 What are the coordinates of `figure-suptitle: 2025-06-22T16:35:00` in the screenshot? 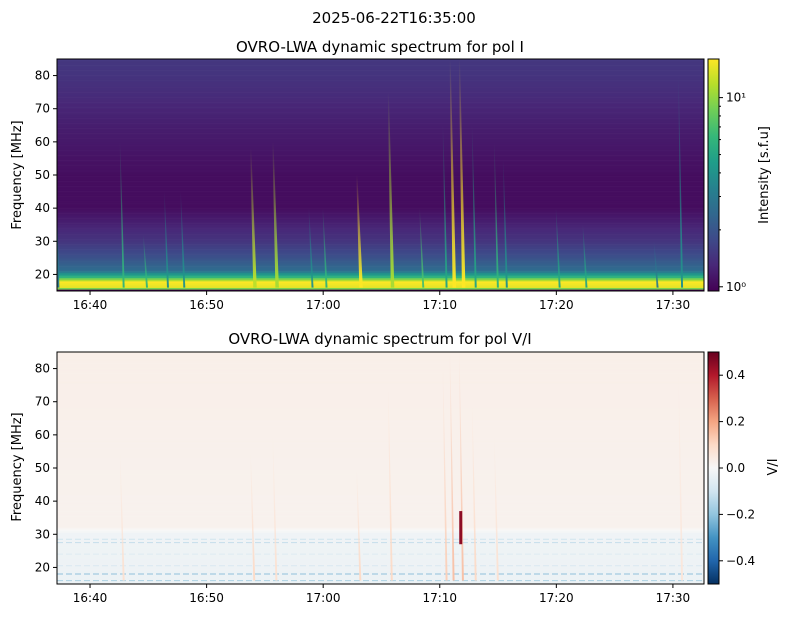 It's located at (394, 18).